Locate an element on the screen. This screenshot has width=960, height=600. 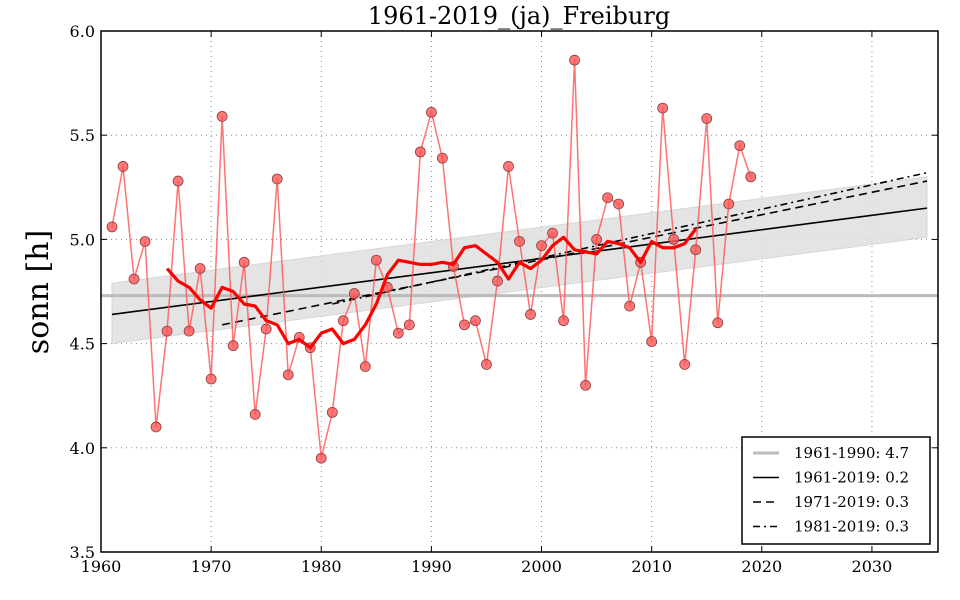
y-axis-label: sonn [h] is located at coordinates (38, 292).